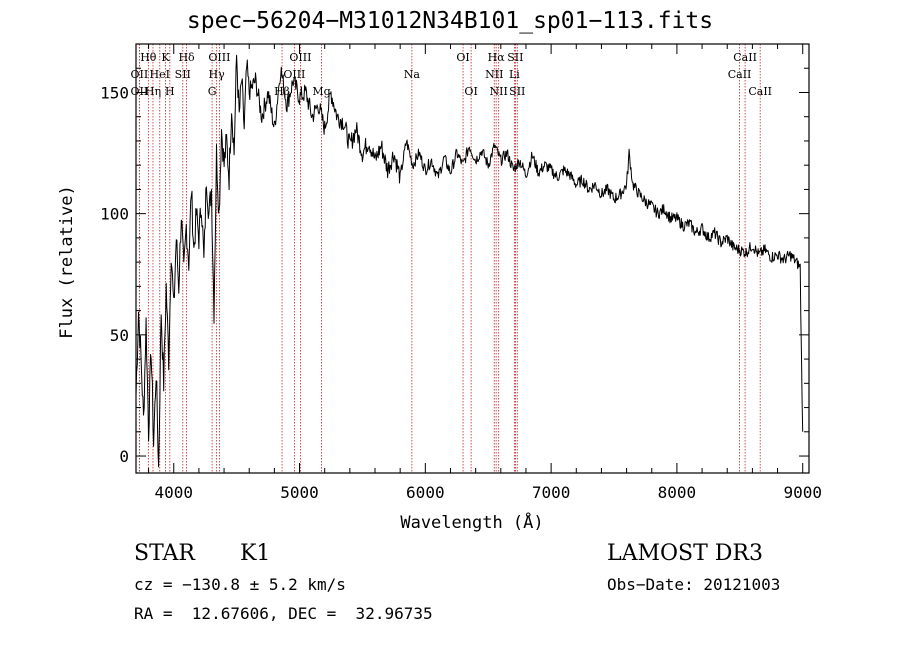 The height and width of the screenshot is (649, 900). Describe the element at coordinates (494, 74) in the screenshot. I see `line-label-21: NII` at that location.